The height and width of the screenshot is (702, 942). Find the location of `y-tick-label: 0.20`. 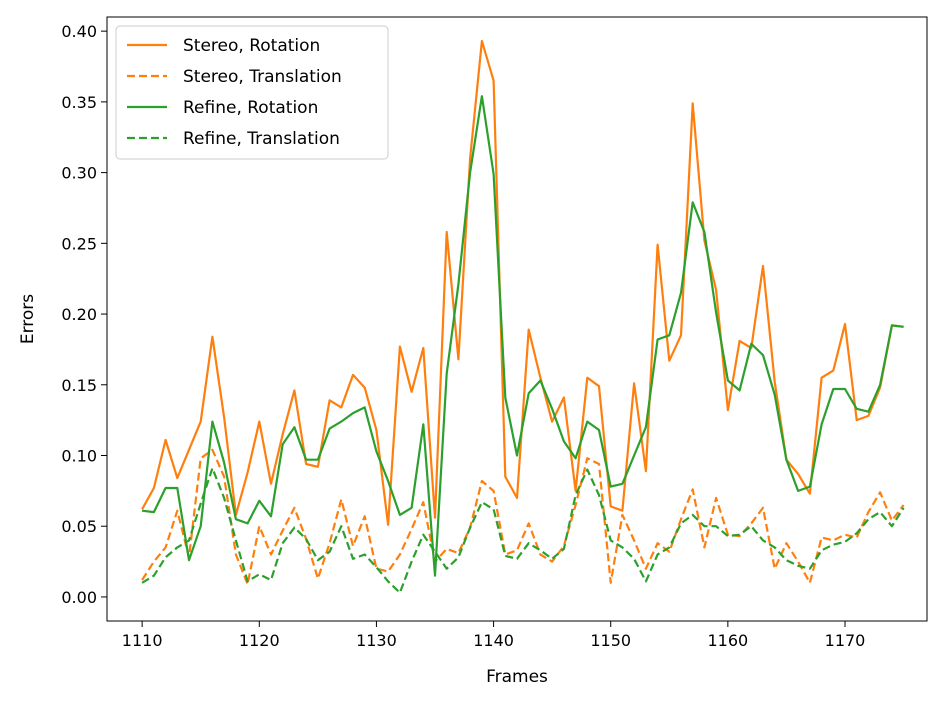

y-tick-label: 0.20 is located at coordinates (79, 314).